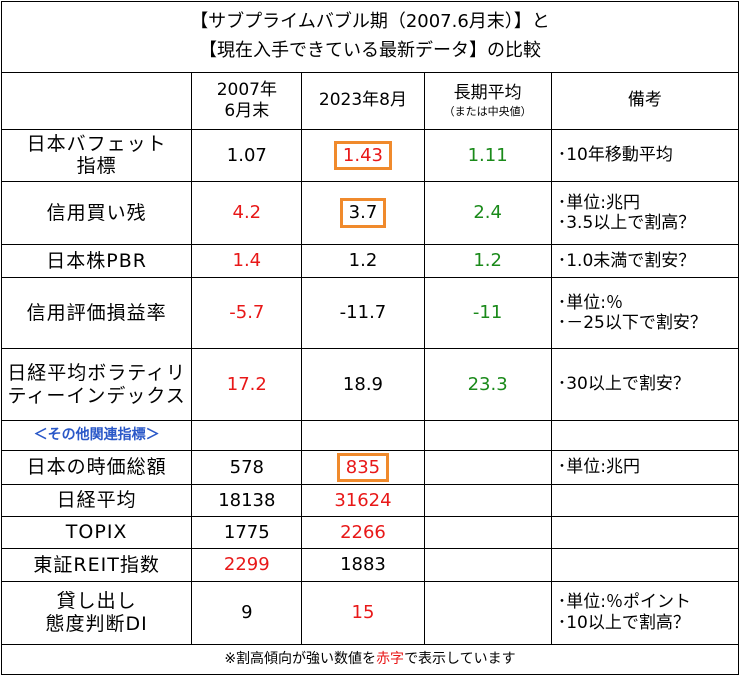 The image size is (741, 677). I want to click on header-notes: 備考, so click(645, 100).